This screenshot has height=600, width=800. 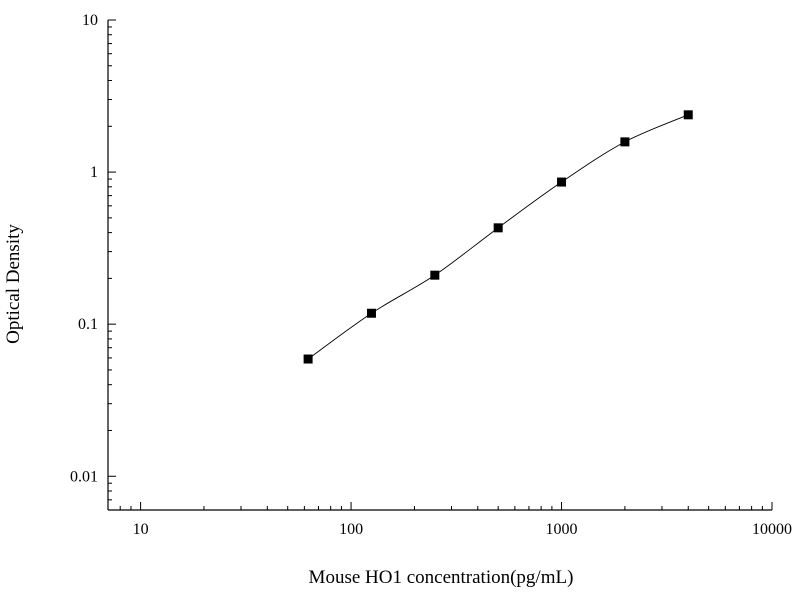 I want to click on y-tick-label: 10, so click(x=90, y=20).